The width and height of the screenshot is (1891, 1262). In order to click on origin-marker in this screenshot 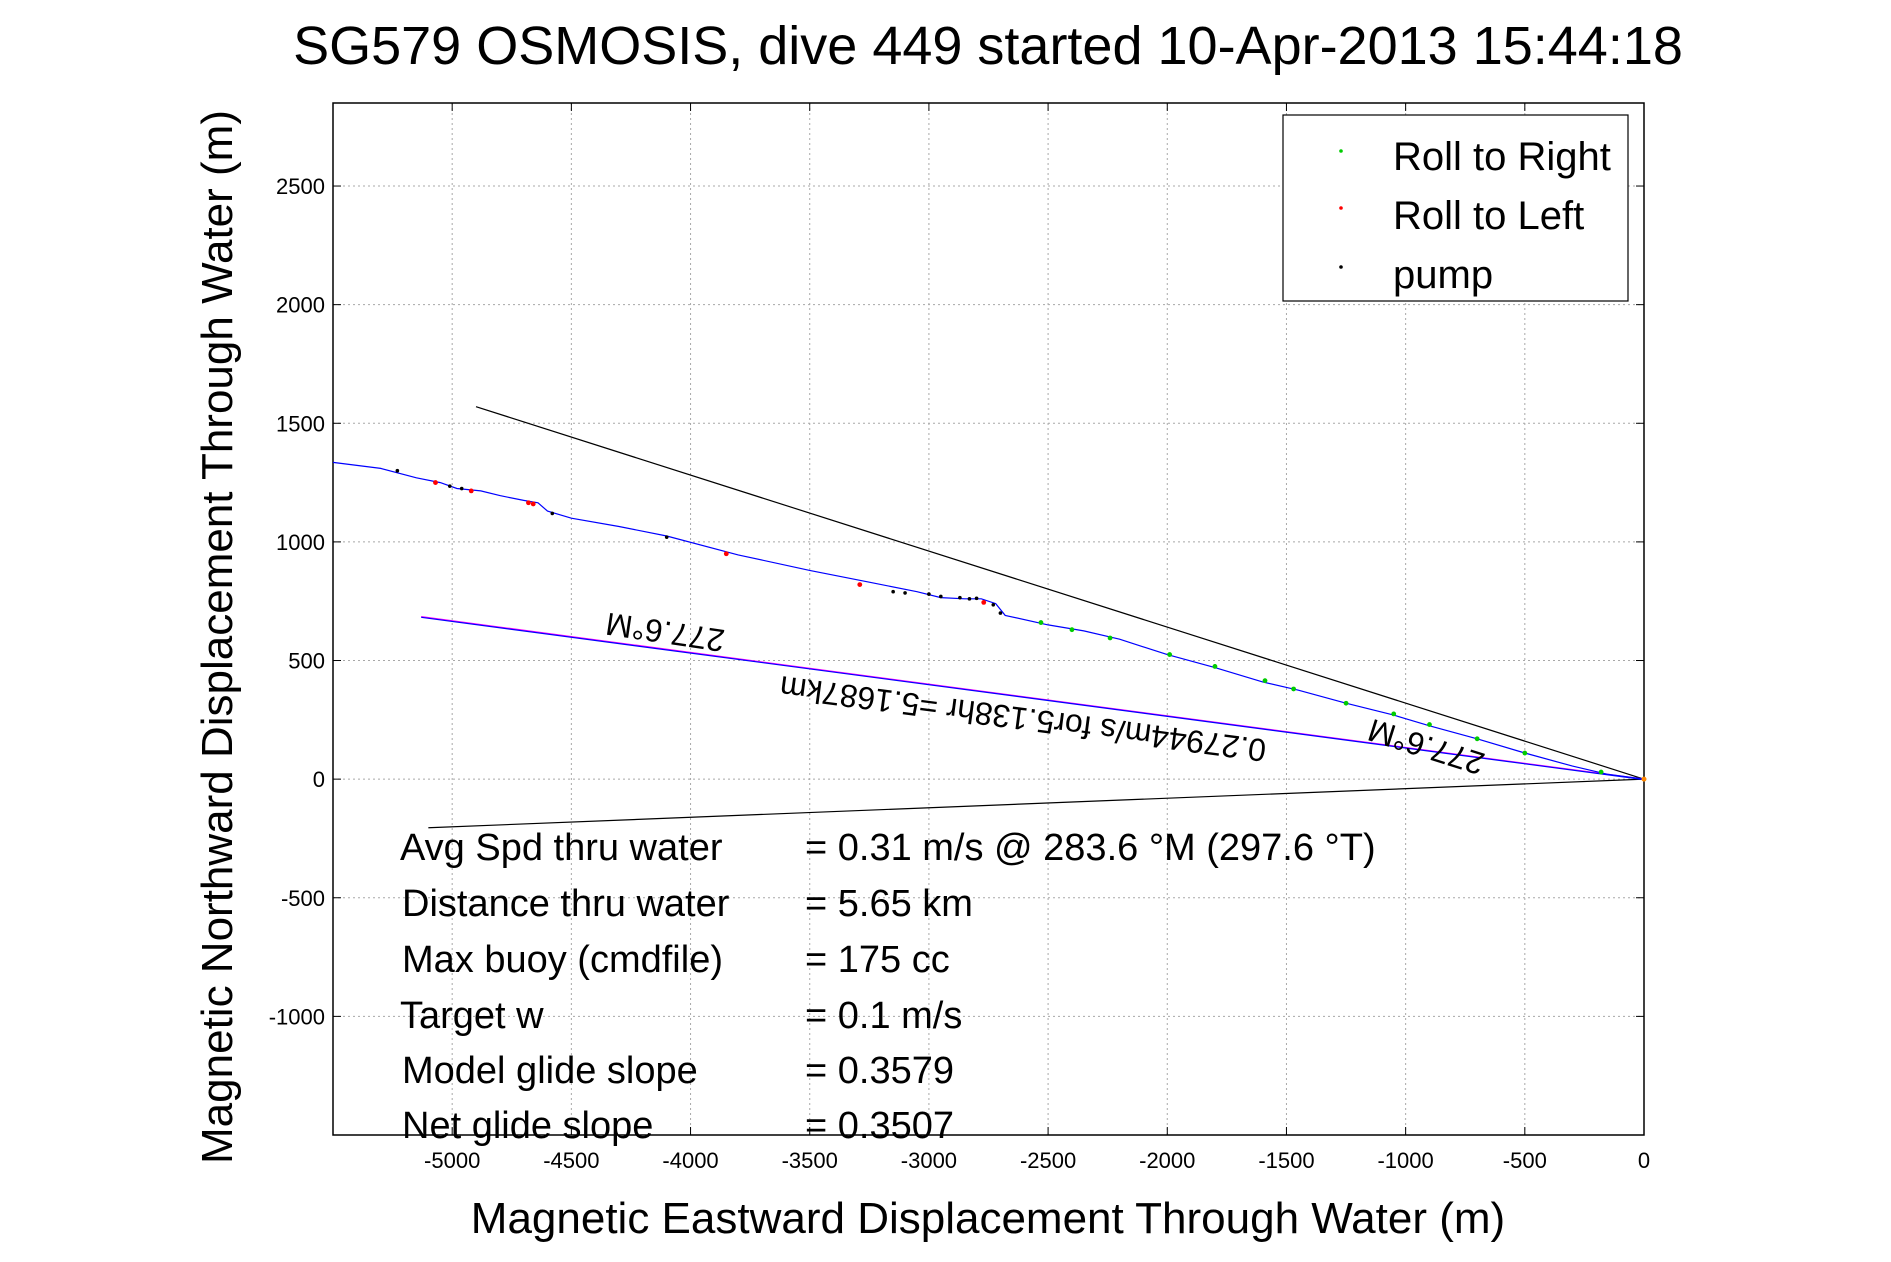, I will do `click(1644, 779)`.